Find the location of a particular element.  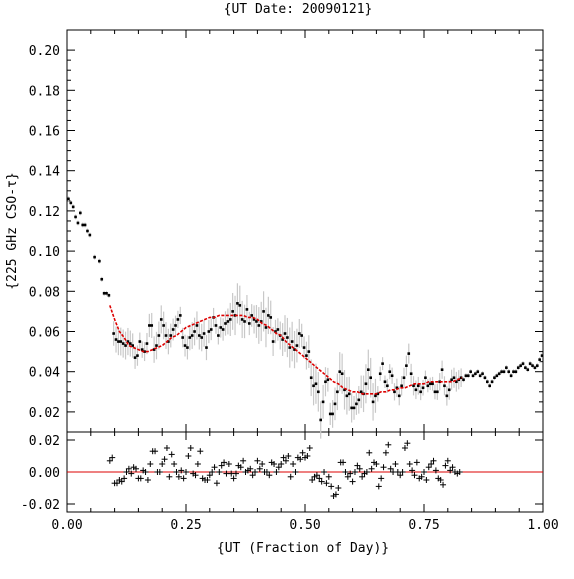

y-tick-label: 0.18 is located at coordinates (44, 91).